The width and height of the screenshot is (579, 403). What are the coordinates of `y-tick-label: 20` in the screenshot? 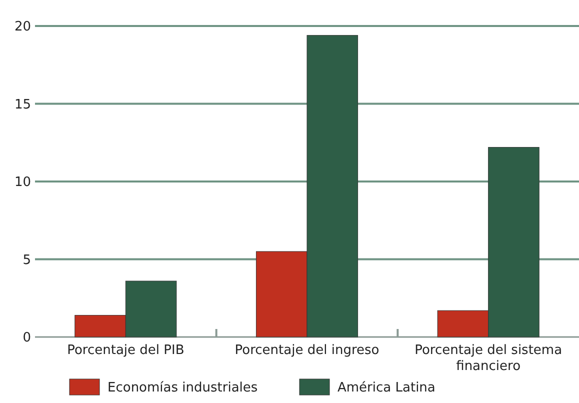 It's located at (22, 27).